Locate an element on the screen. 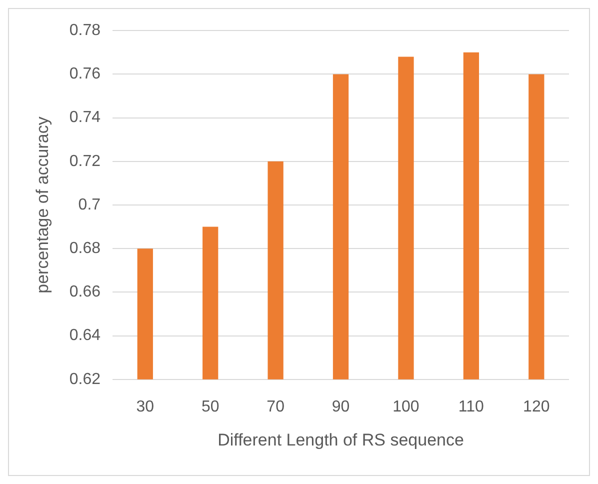 This screenshot has width=598, height=484. y-tick-label: 0.76 is located at coordinates (85, 74).